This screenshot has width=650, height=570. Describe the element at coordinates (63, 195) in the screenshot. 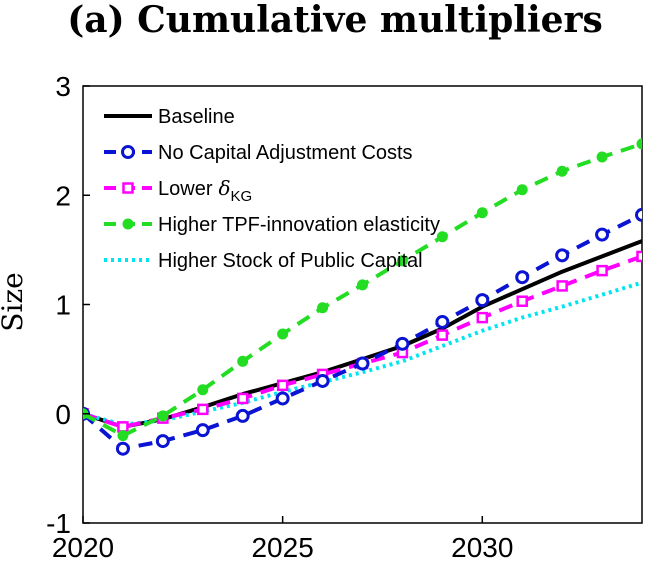

I see `y-tick-label: 2` at that location.